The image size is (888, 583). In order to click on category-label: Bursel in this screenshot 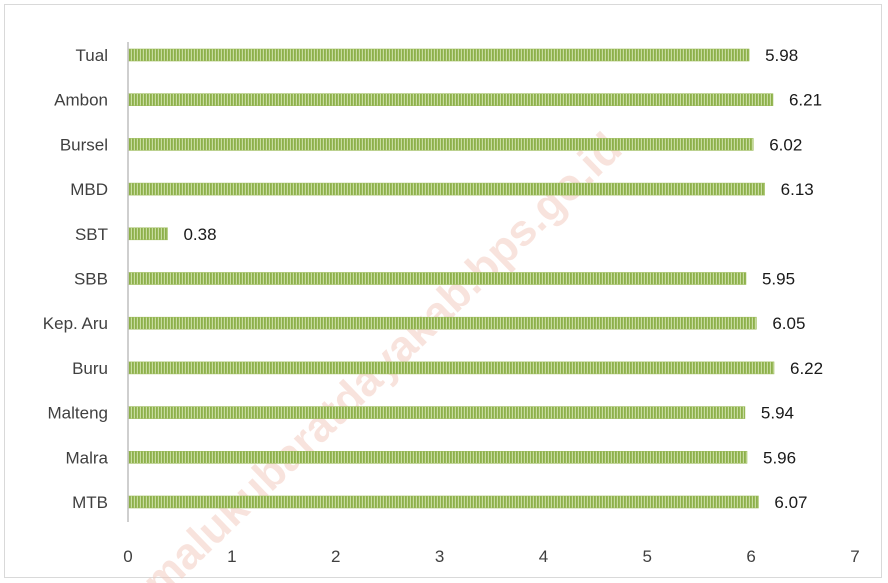, I will do `click(84, 144)`.